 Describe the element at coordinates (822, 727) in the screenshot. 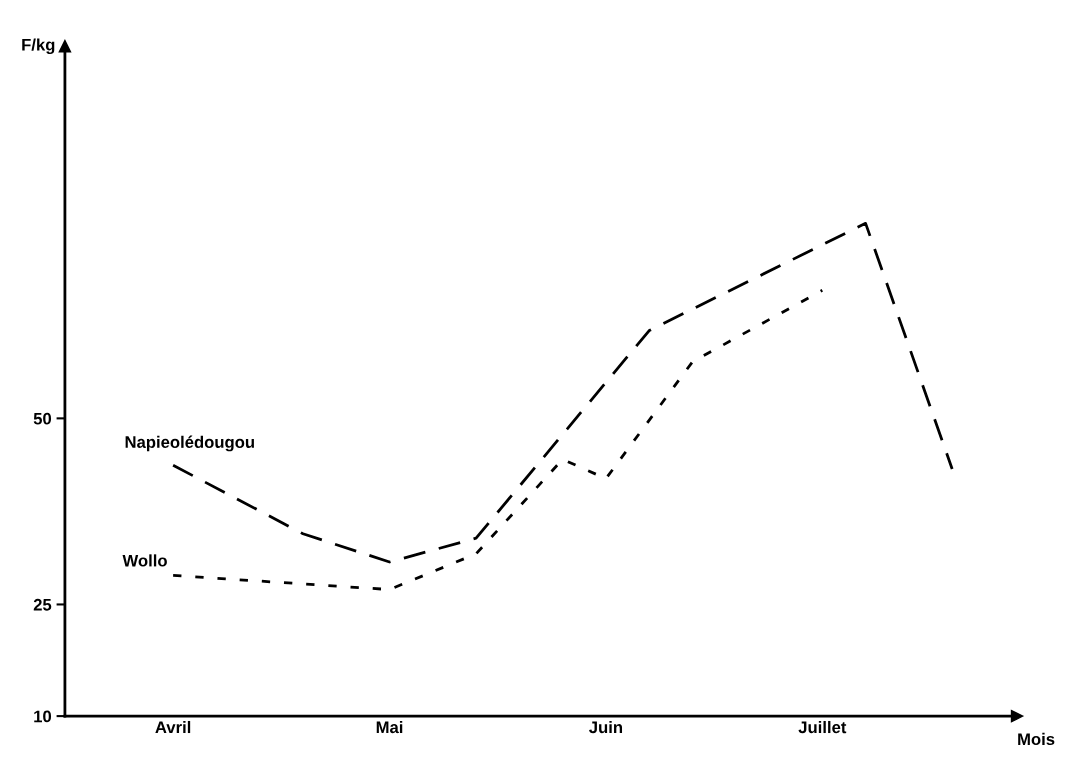

I see `x-tick-label: Juillet` at that location.